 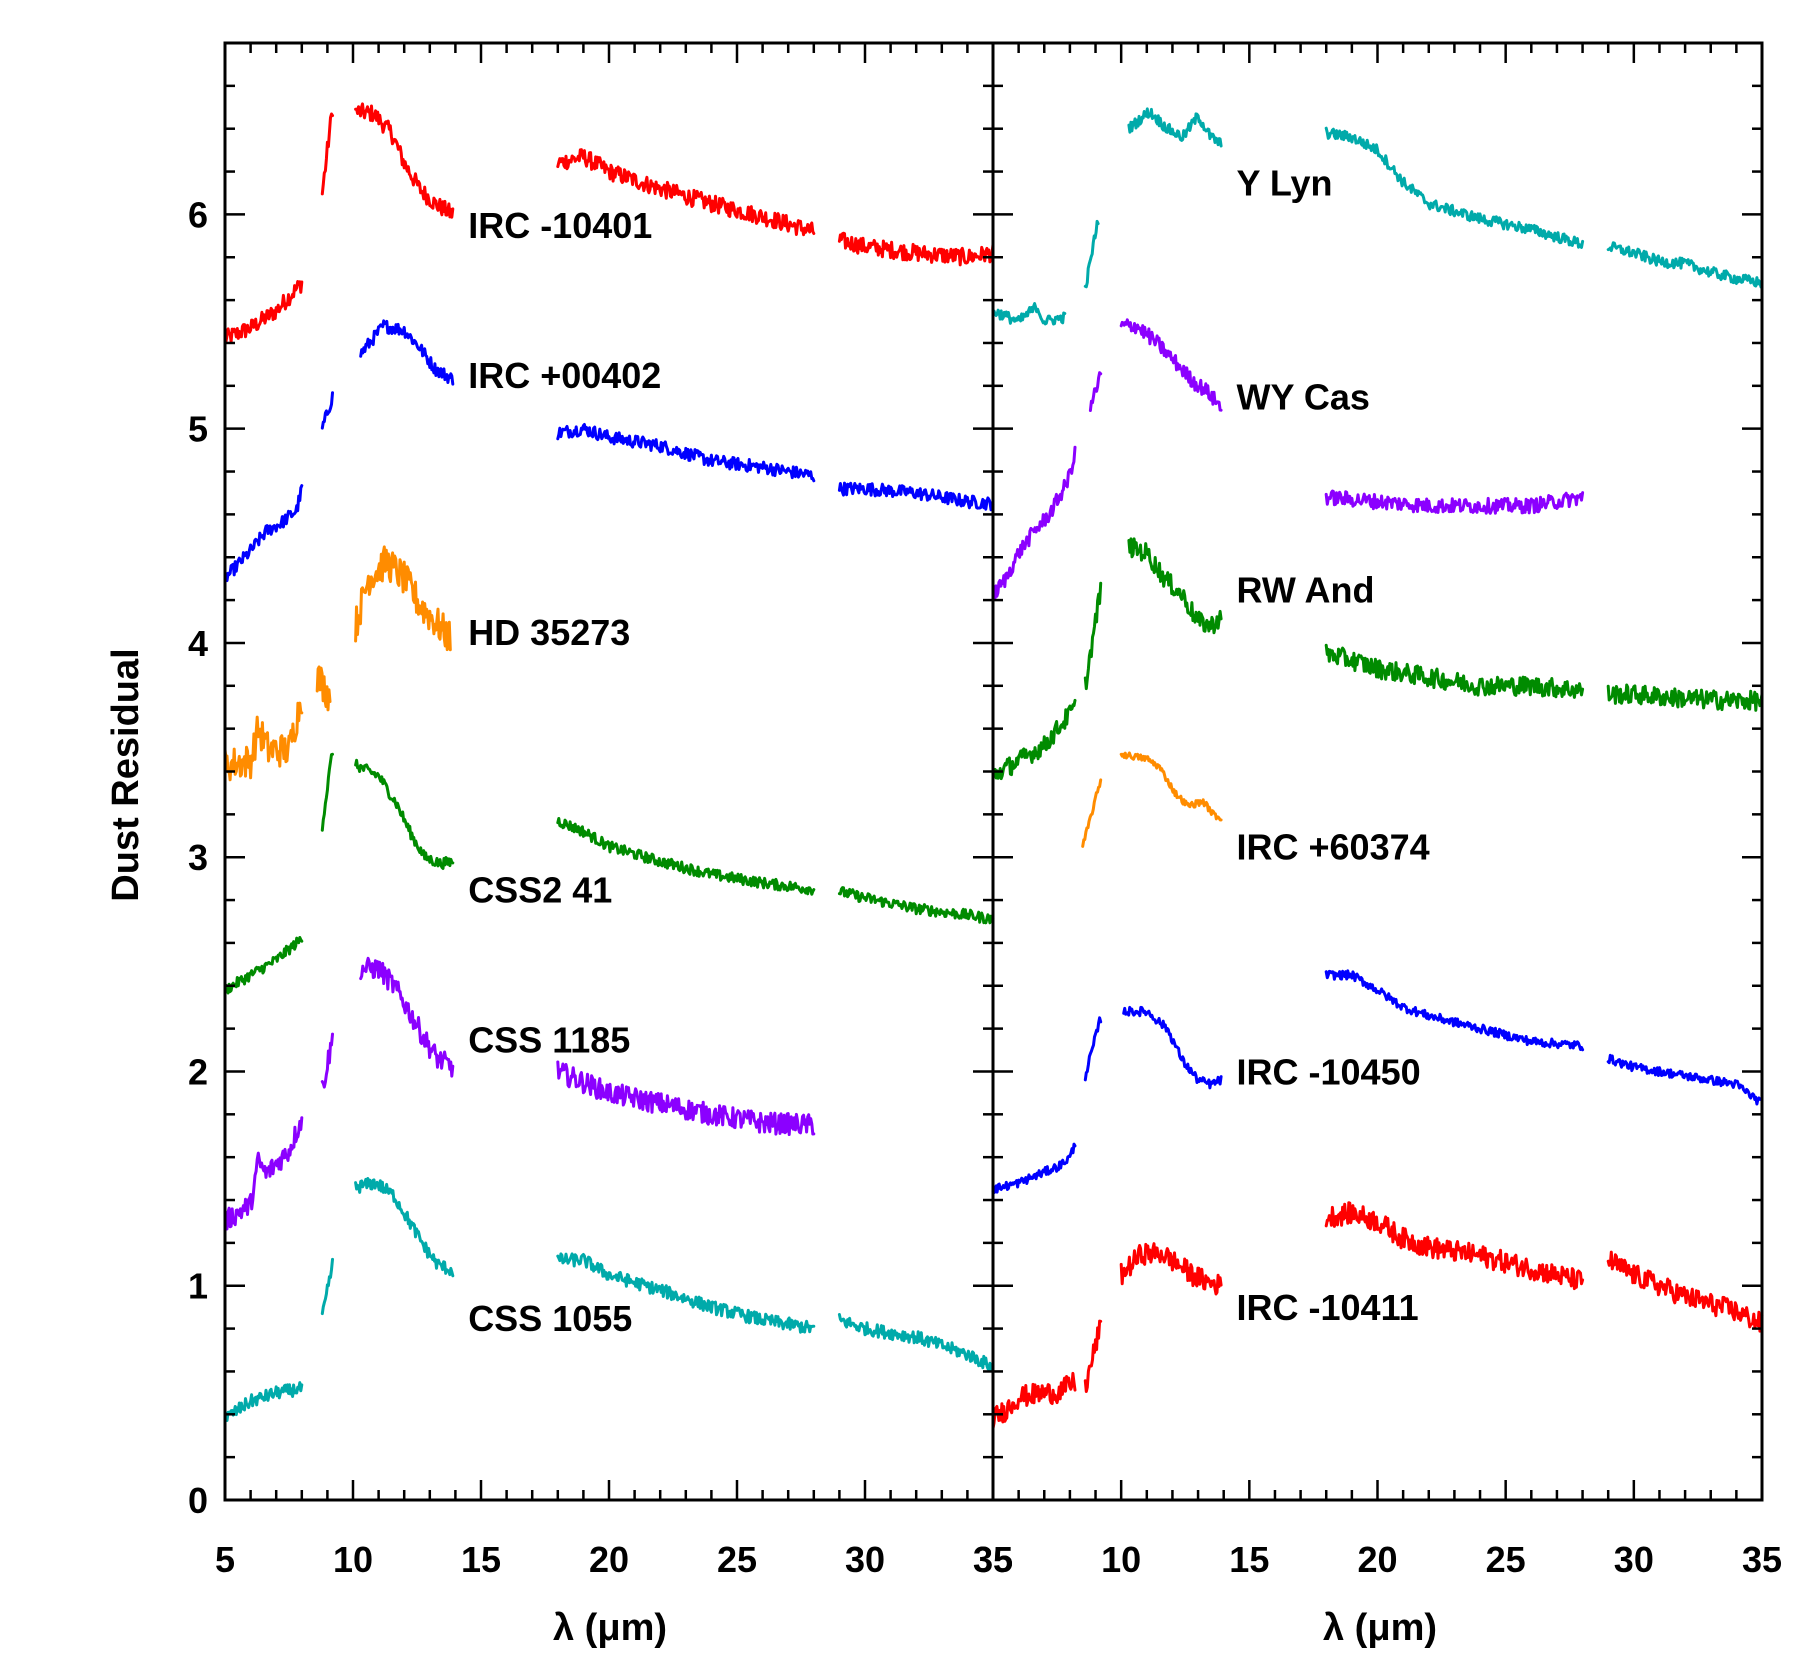 What do you see at coordinates (610, 1628) in the screenshot?
I see `x-axis-title-left: λ (μm)` at bounding box center [610, 1628].